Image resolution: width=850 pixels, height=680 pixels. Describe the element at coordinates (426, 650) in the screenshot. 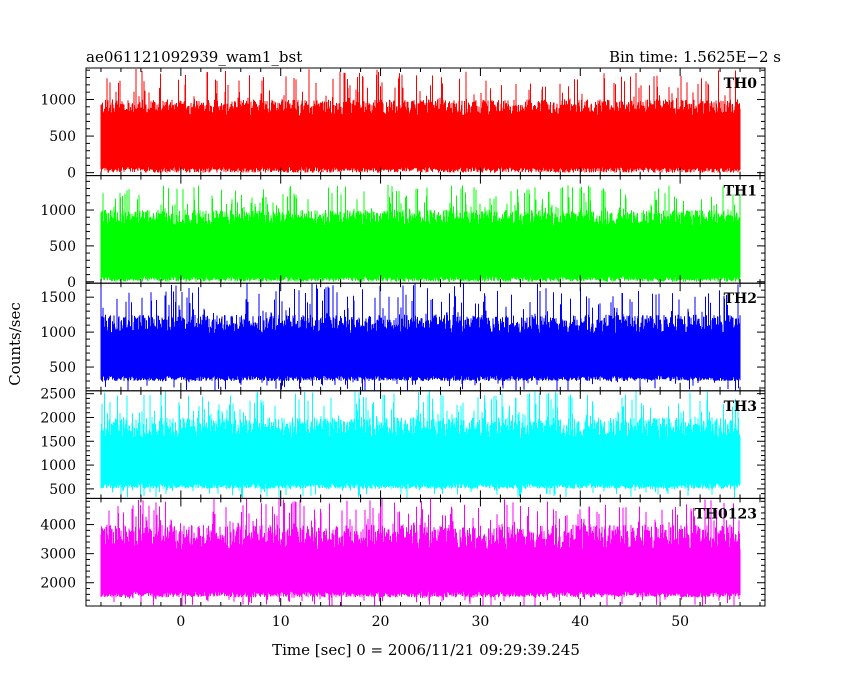

I see `x-axis-label: Time [sec] 0 = 2006/11/21 09:29:39.245` at that location.